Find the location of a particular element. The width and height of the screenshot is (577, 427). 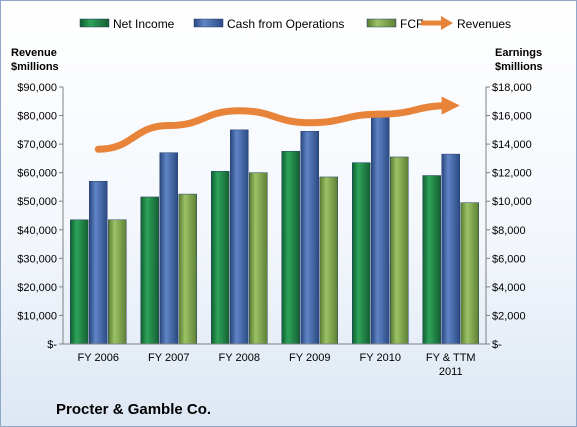

left-tick-label: $20,000 is located at coordinates (37, 288).